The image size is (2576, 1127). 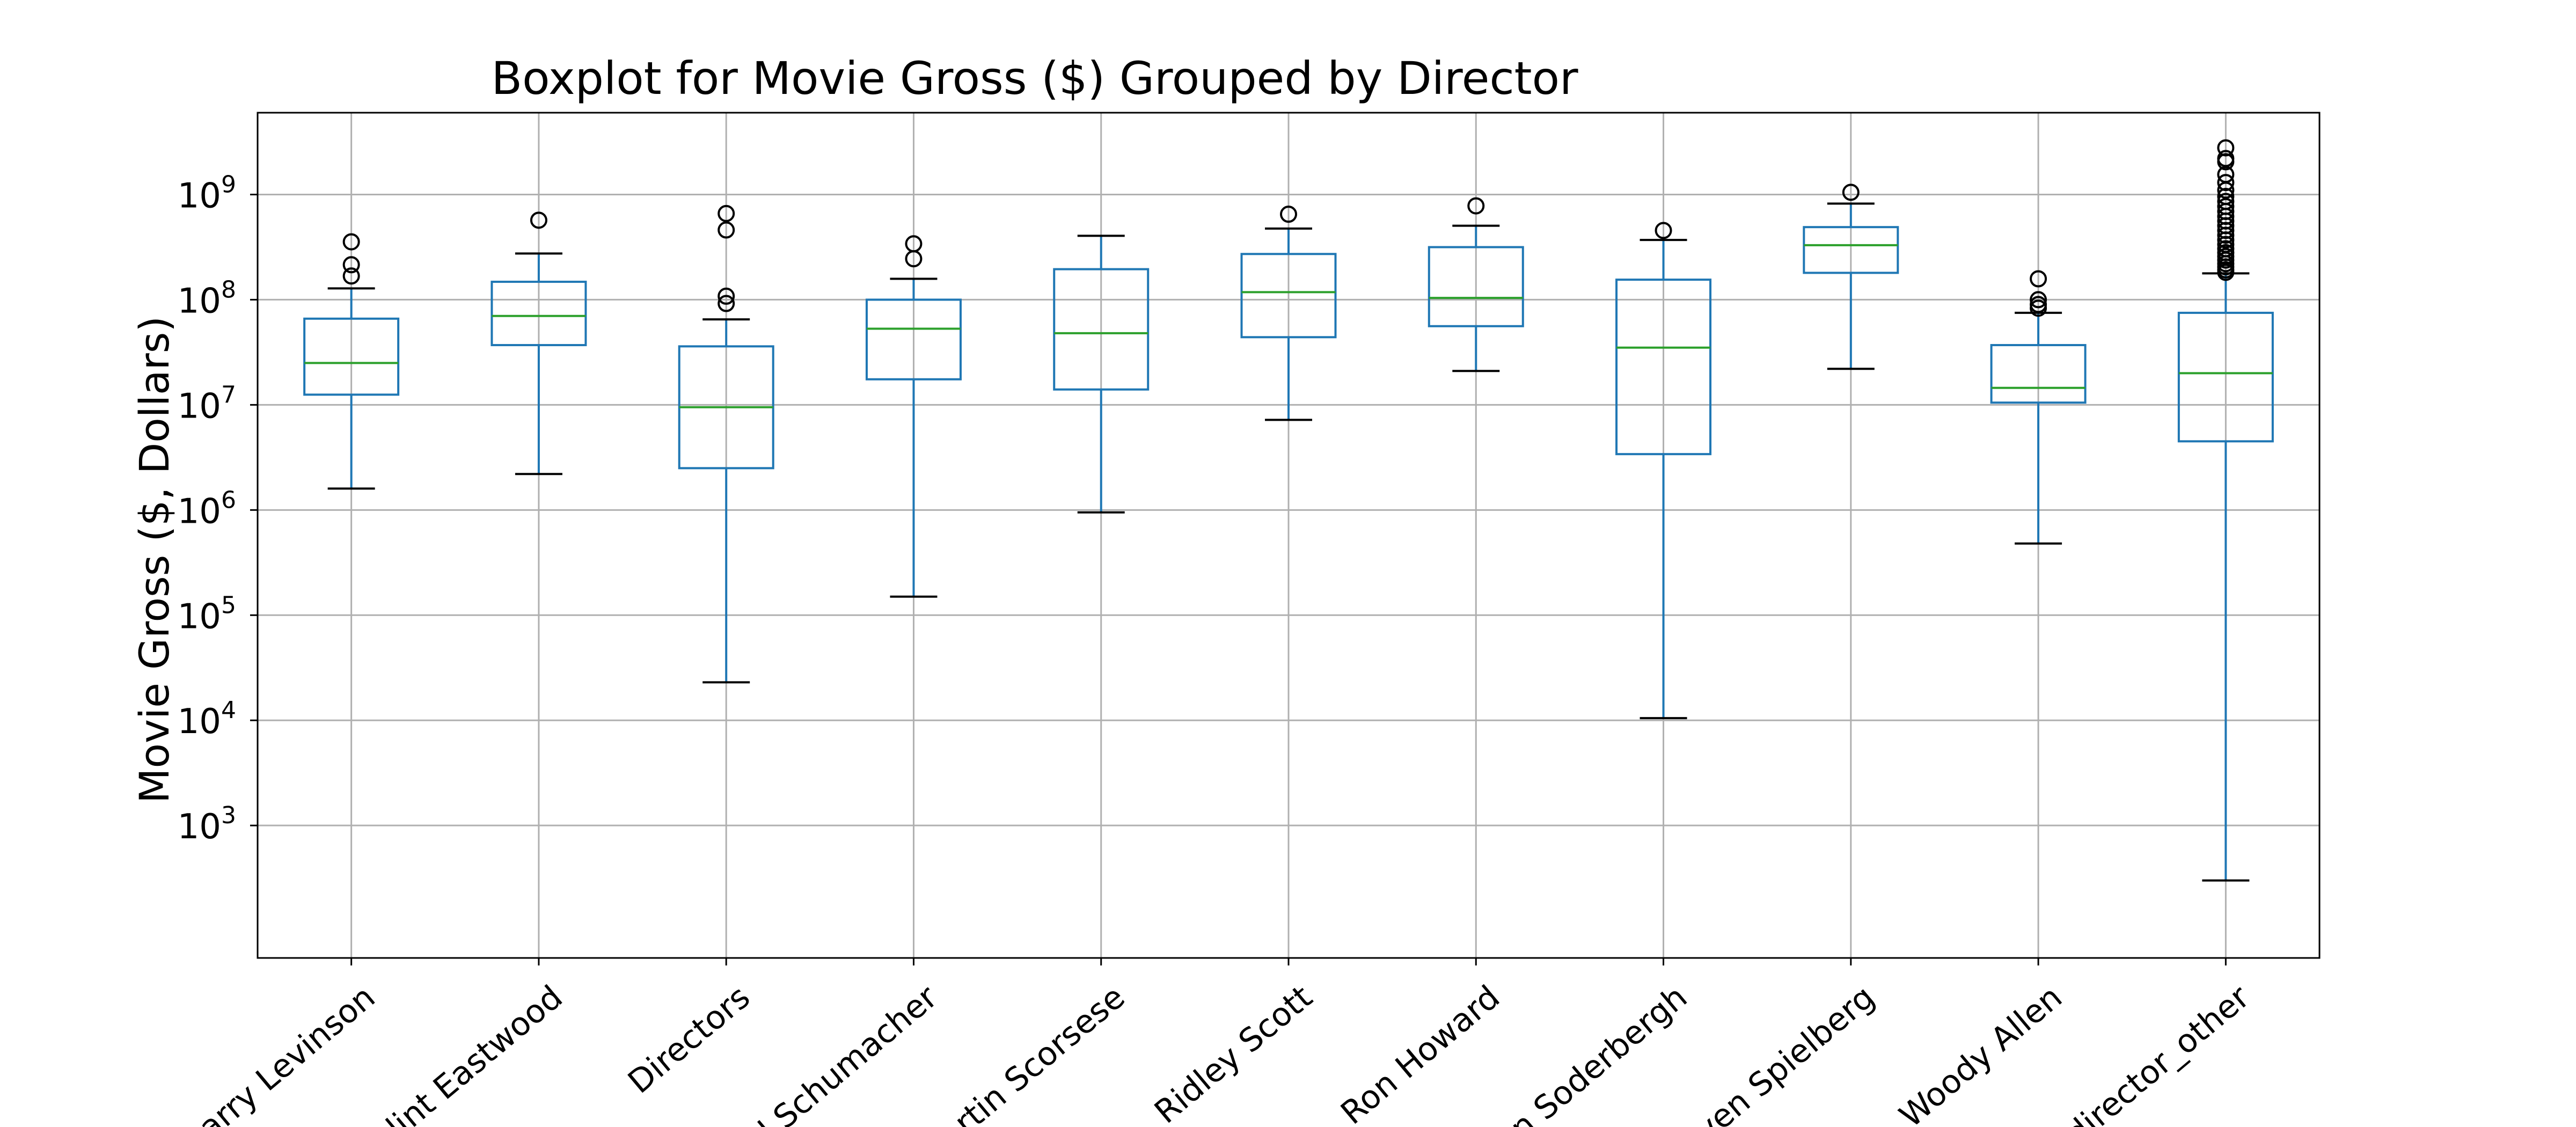 What do you see at coordinates (228, 184) in the screenshot?
I see `y-tick-exponent: 9` at bounding box center [228, 184].